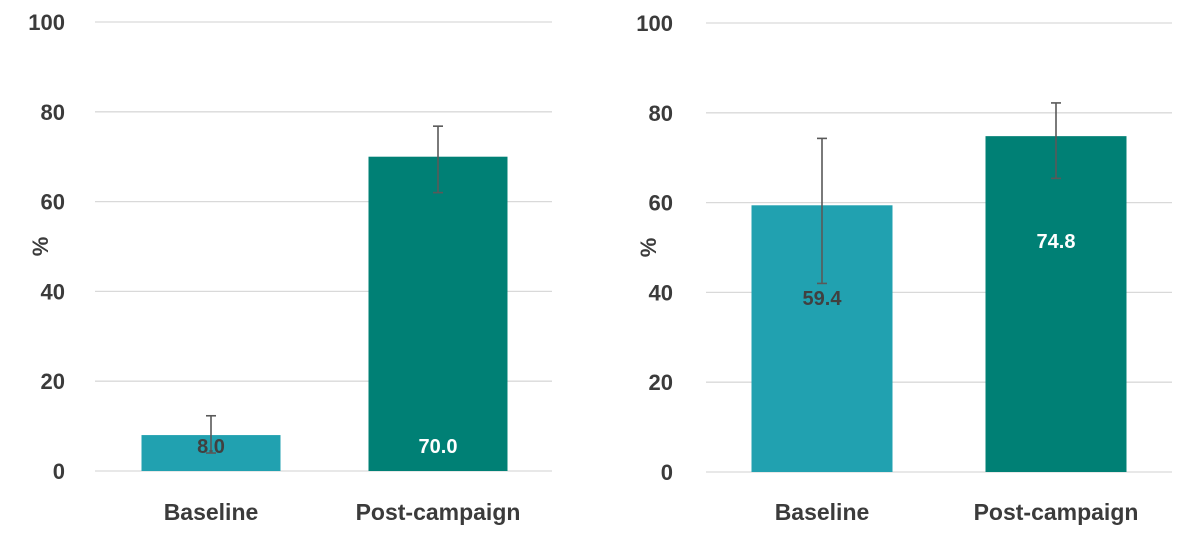  Describe the element at coordinates (1056, 242) in the screenshot. I see `data-label: 74.8` at that location.